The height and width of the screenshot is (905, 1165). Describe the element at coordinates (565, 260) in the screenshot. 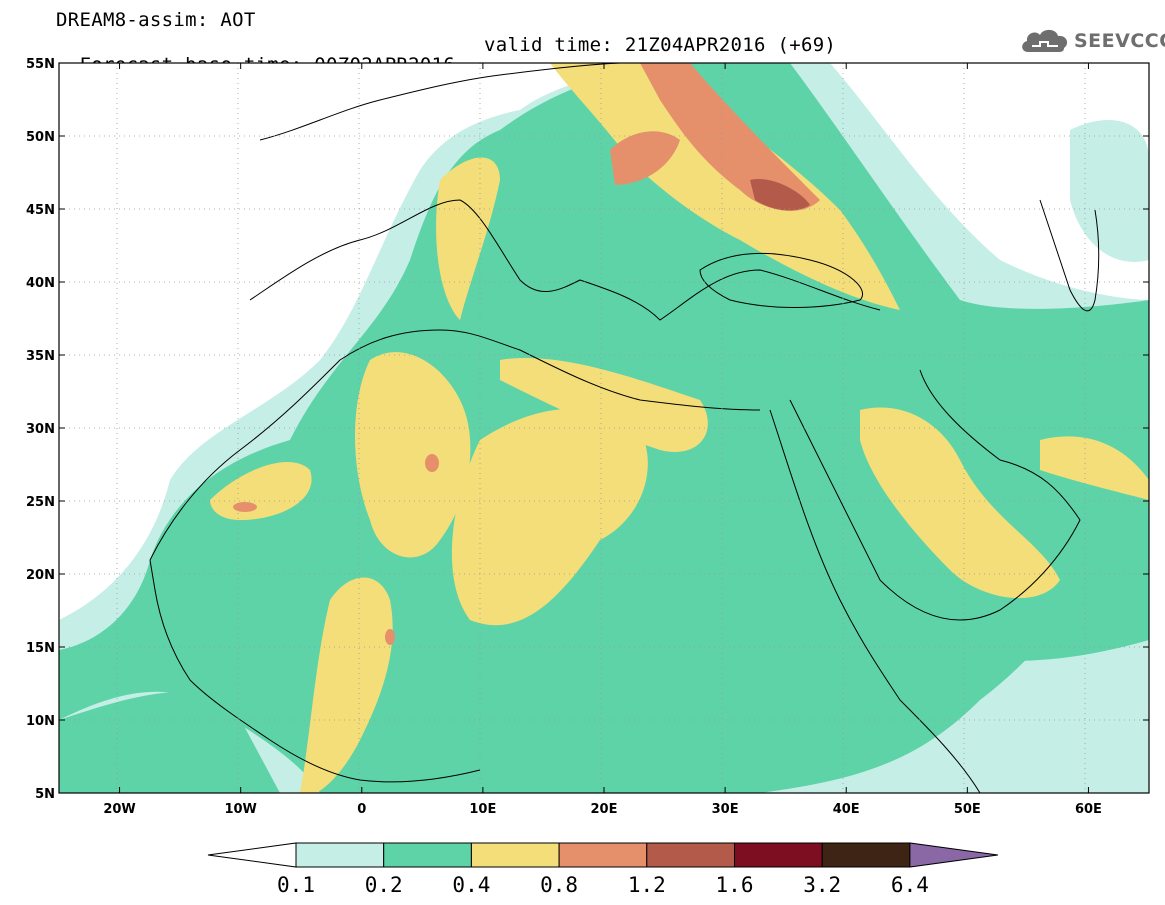

I see `coast-europe-south` at that location.